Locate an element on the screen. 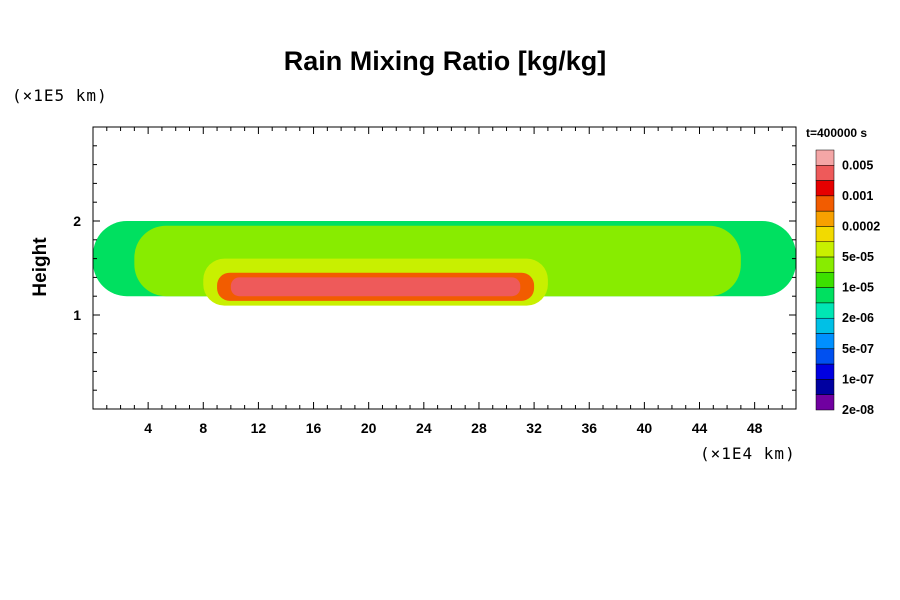  x-tick-label: 44 is located at coordinates (700, 428).